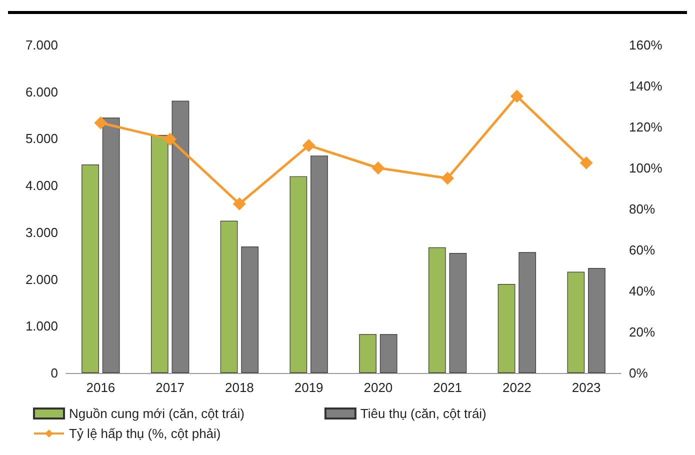  Describe the element at coordinates (101, 387) in the screenshot. I see `x-tick-label: 2016` at that location.